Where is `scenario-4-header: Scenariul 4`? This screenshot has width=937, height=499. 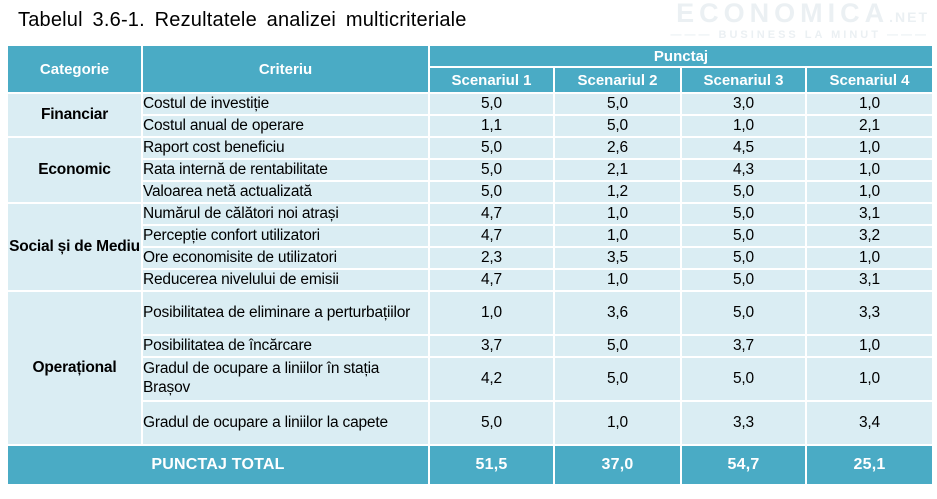
scenario-4-header: Scenariul 4 is located at coordinates (869, 80).